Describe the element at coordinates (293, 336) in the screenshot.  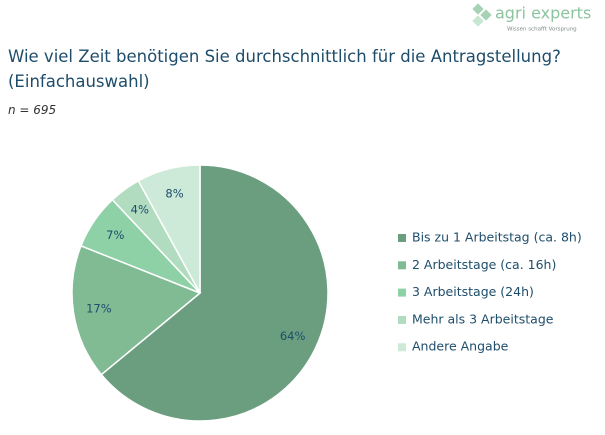
I see `data-label: 64%` at that location.